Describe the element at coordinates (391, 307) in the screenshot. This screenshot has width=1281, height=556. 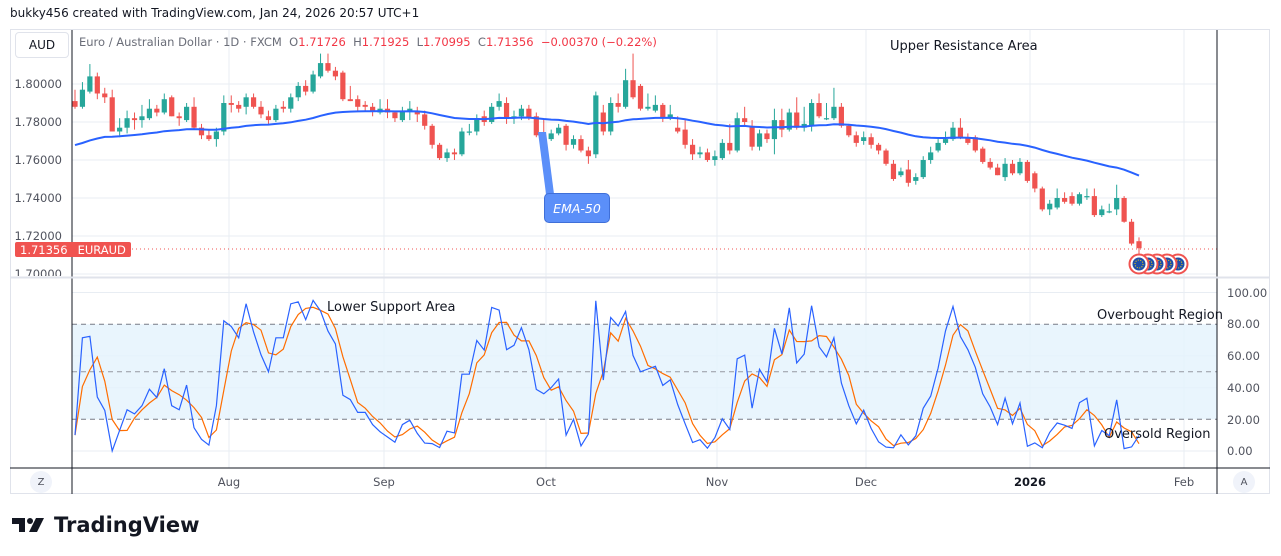
I see `lower-support-label: Lower Support Area` at that location.